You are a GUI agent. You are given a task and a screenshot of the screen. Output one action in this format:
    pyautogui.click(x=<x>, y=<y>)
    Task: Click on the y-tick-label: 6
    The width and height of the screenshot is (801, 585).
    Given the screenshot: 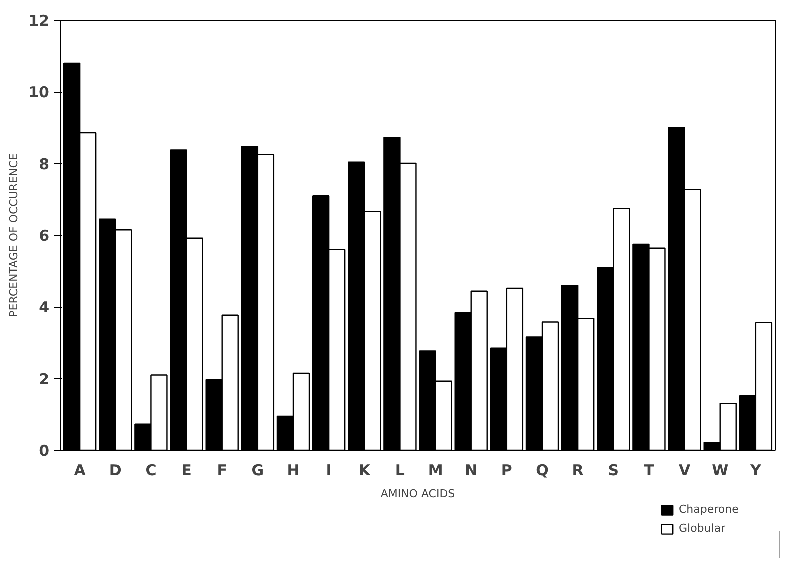 What is the action you would take?
    pyautogui.click(x=44, y=236)
    